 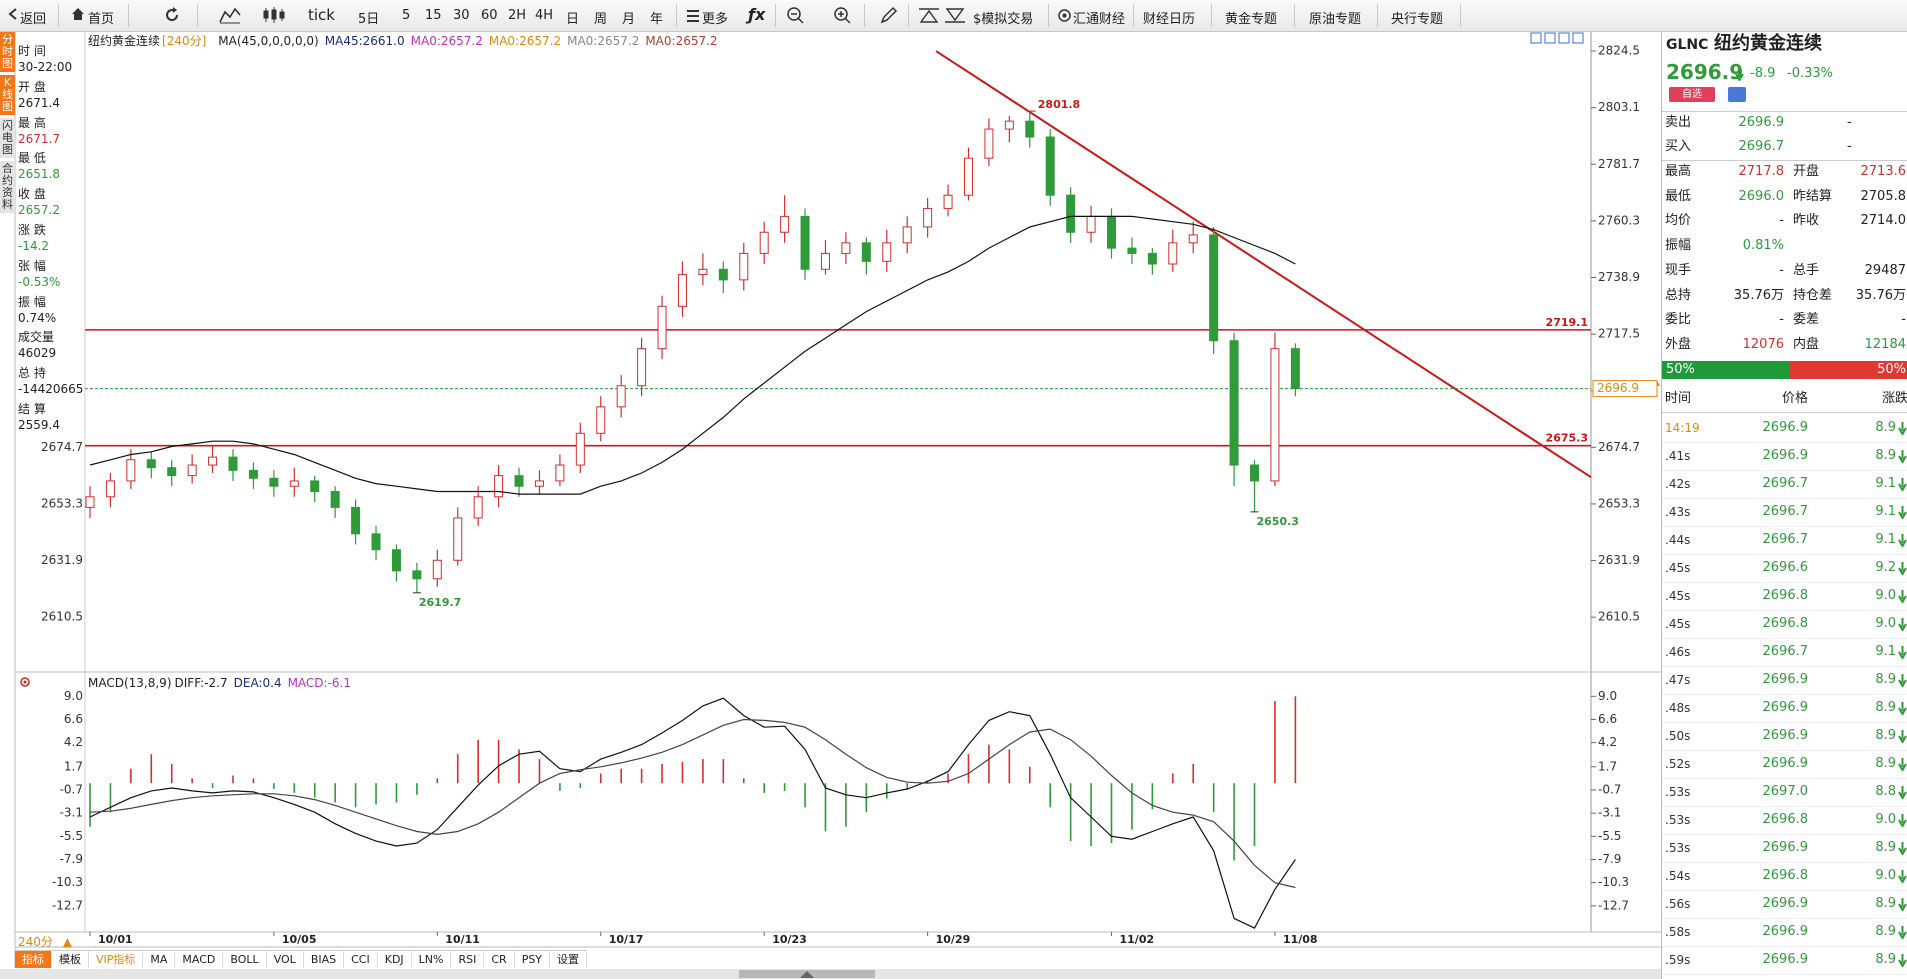 I want to click on info-value: 46029, so click(x=37, y=353).